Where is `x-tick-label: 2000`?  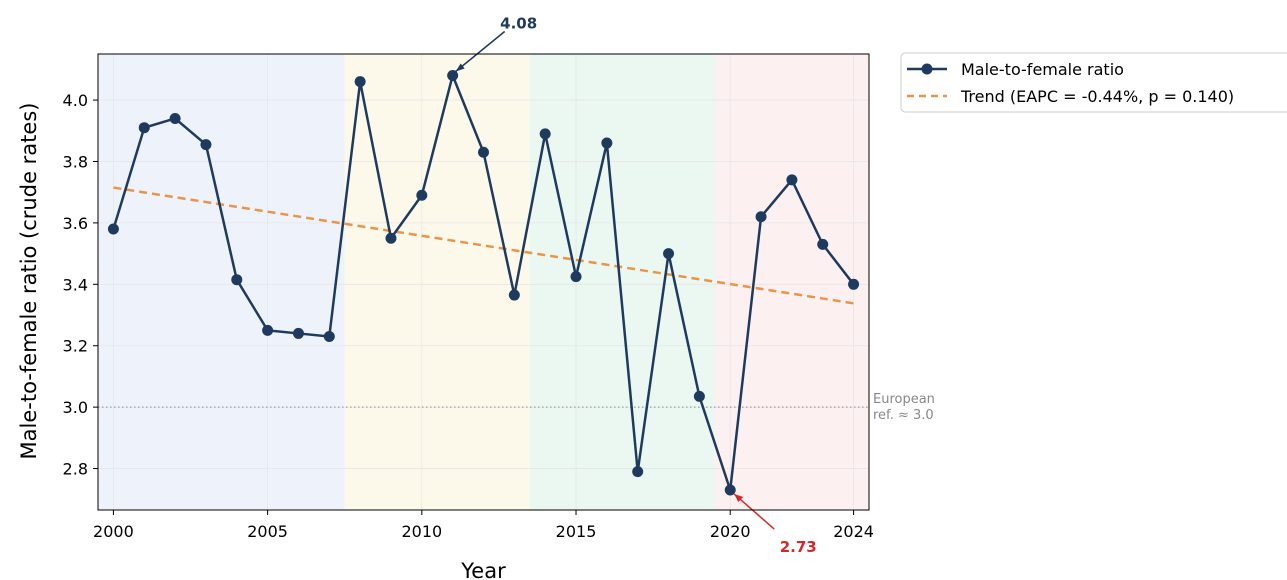 x-tick-label: 2000 is located at coordinates (113, 531).